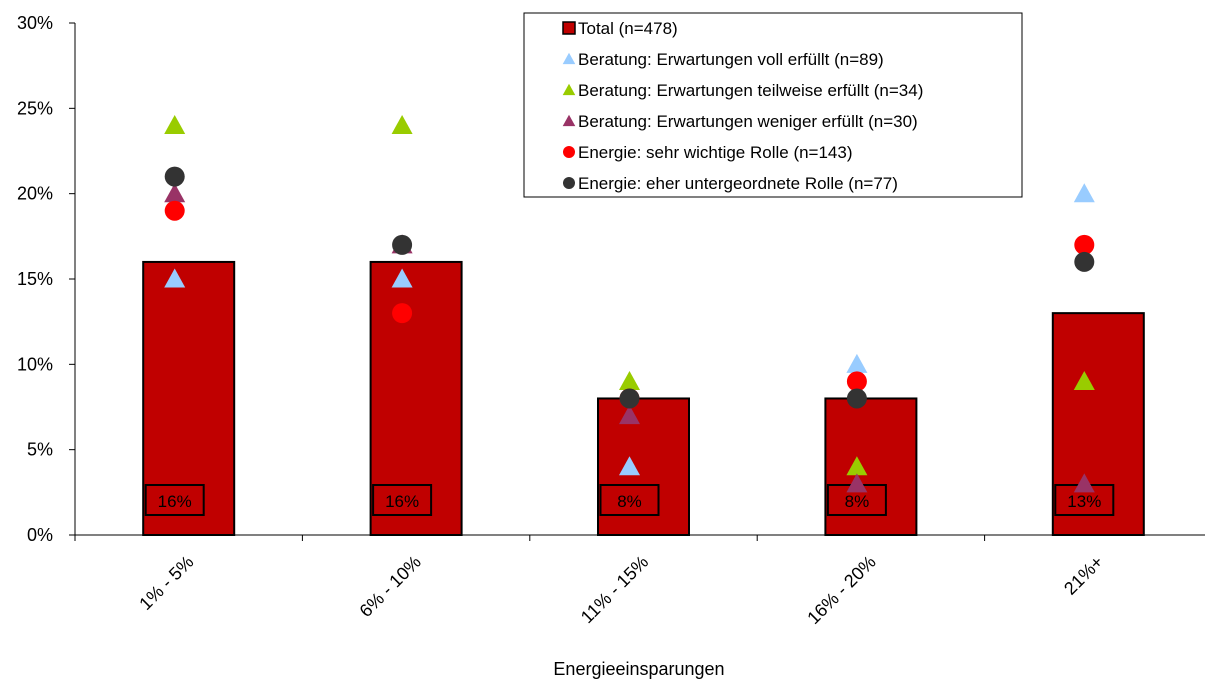  Describe the element at coordinates (614, 589) in the screenshot. I see `x-category-label: 11% - 15%` at that location.